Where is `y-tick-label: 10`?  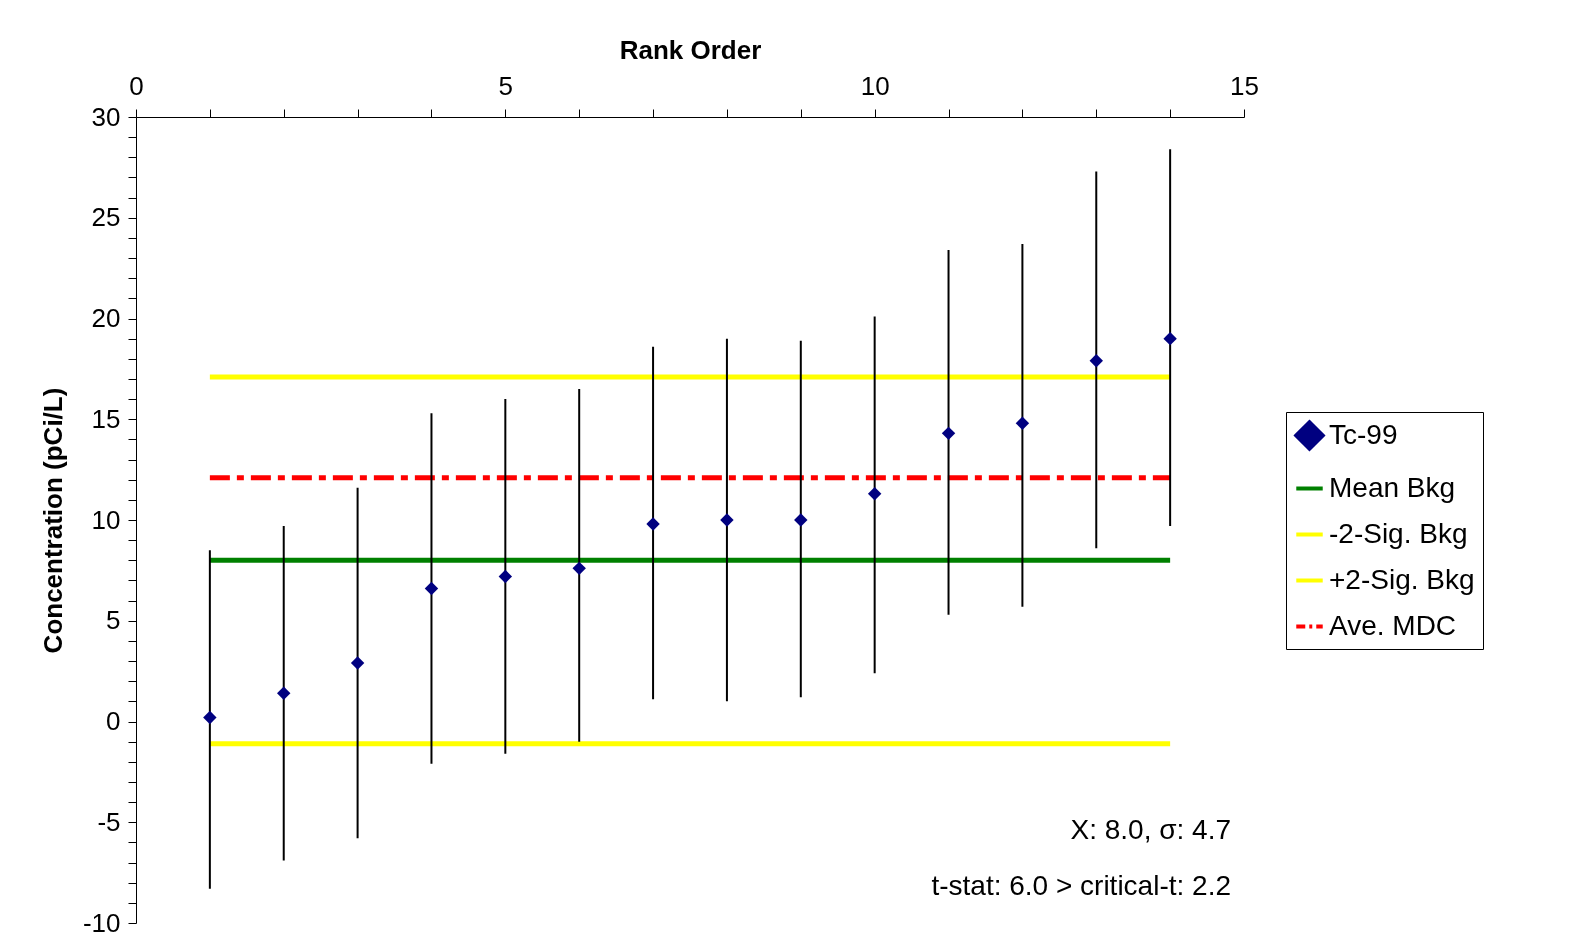 y-tick-label: 10 is located at coordinates (106, 519).